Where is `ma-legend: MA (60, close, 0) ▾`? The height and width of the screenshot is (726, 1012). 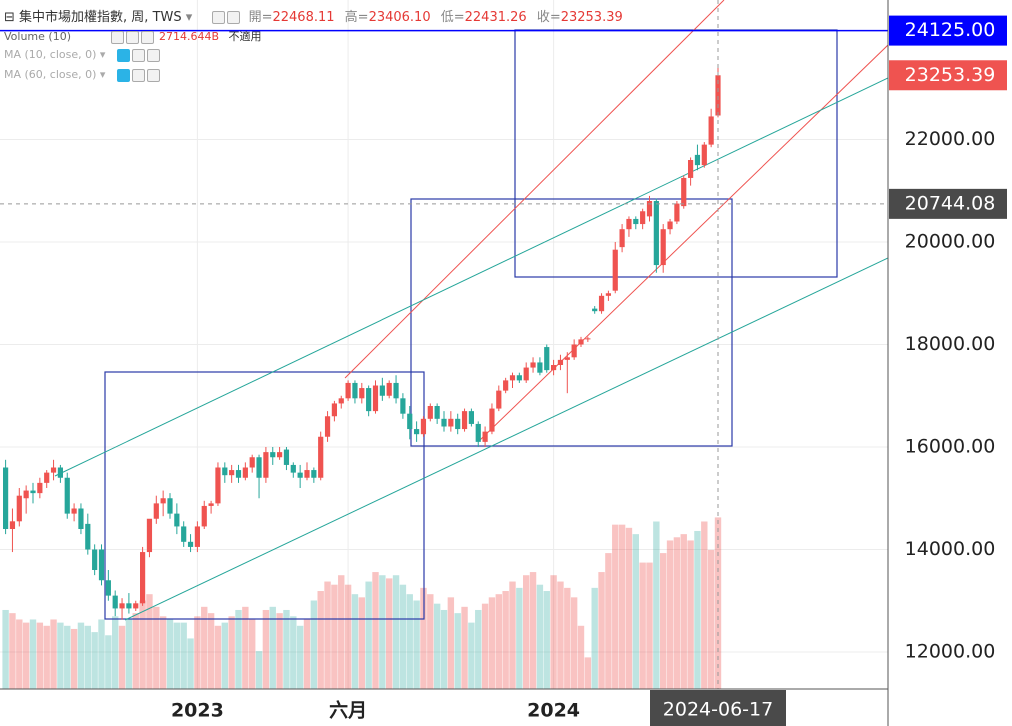 ma-legend: MA (60, close, 0) ▾ is located at coordinates (83, 75).